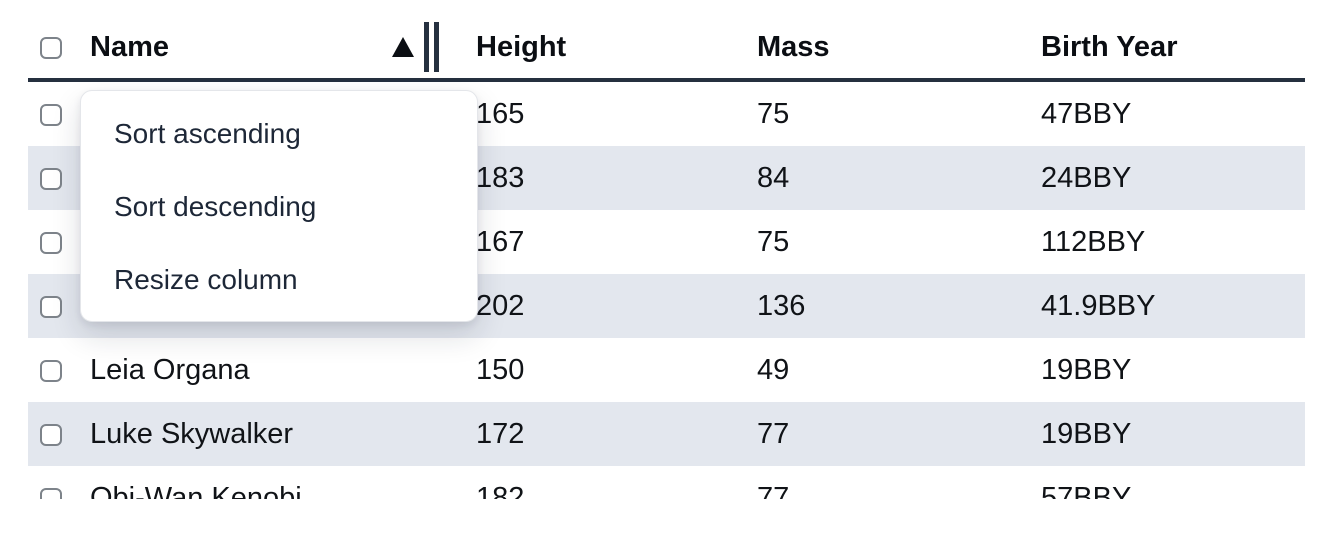 This screenshot has width=1330, height=536. Describe the element at coordinates (521, 46) in the screenshot. I see `column-header-height: Height` at that location.